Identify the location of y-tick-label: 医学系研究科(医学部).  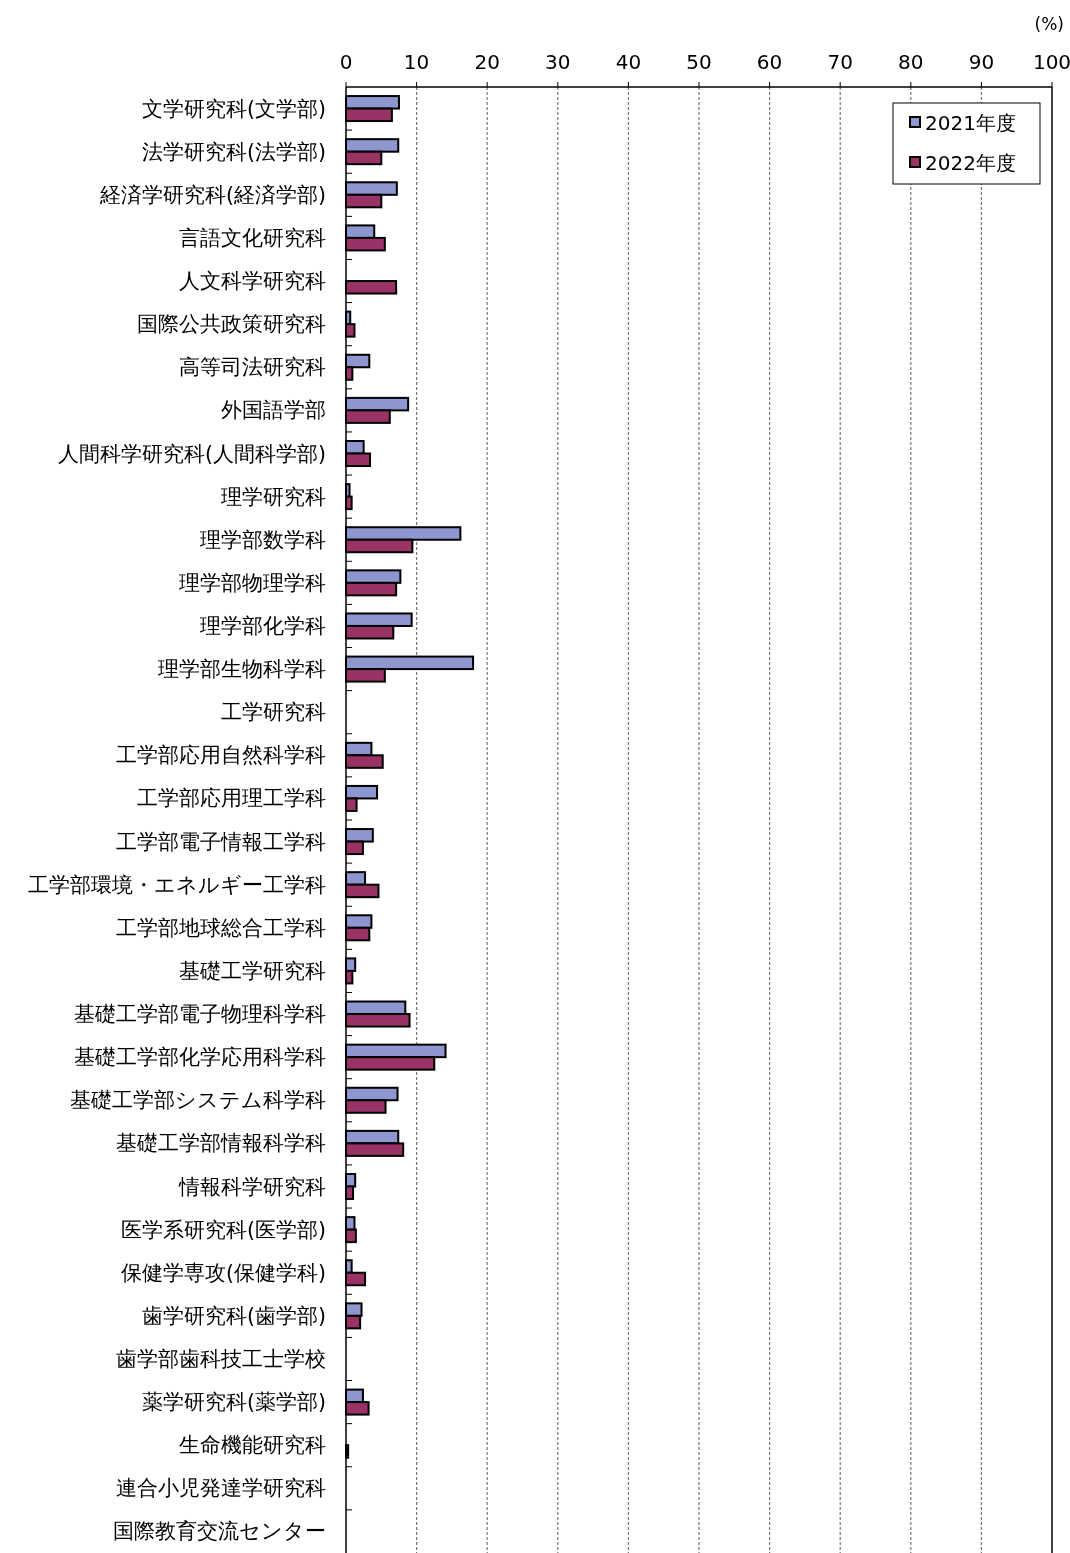
(223, 1229).